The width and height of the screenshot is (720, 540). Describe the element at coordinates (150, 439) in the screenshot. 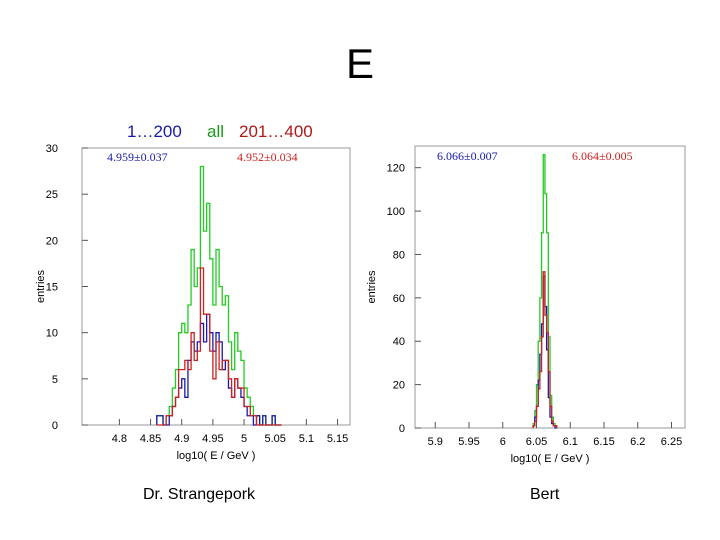

I see `x-tick-label-0-1: 4.85` at that location.